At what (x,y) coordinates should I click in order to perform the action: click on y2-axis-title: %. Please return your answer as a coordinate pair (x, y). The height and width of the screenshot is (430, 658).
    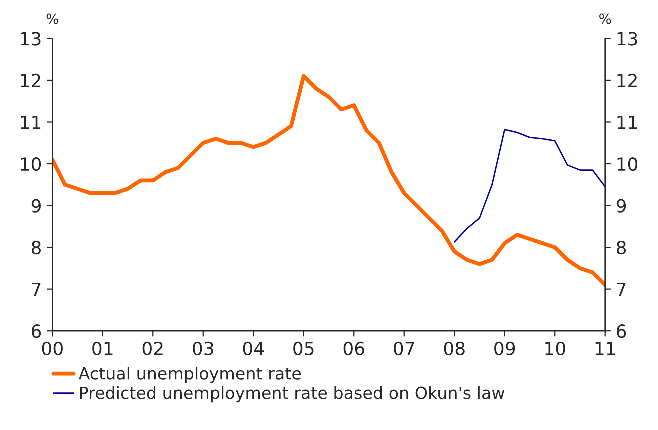
    Looking at the image, I should click on (606, 19).